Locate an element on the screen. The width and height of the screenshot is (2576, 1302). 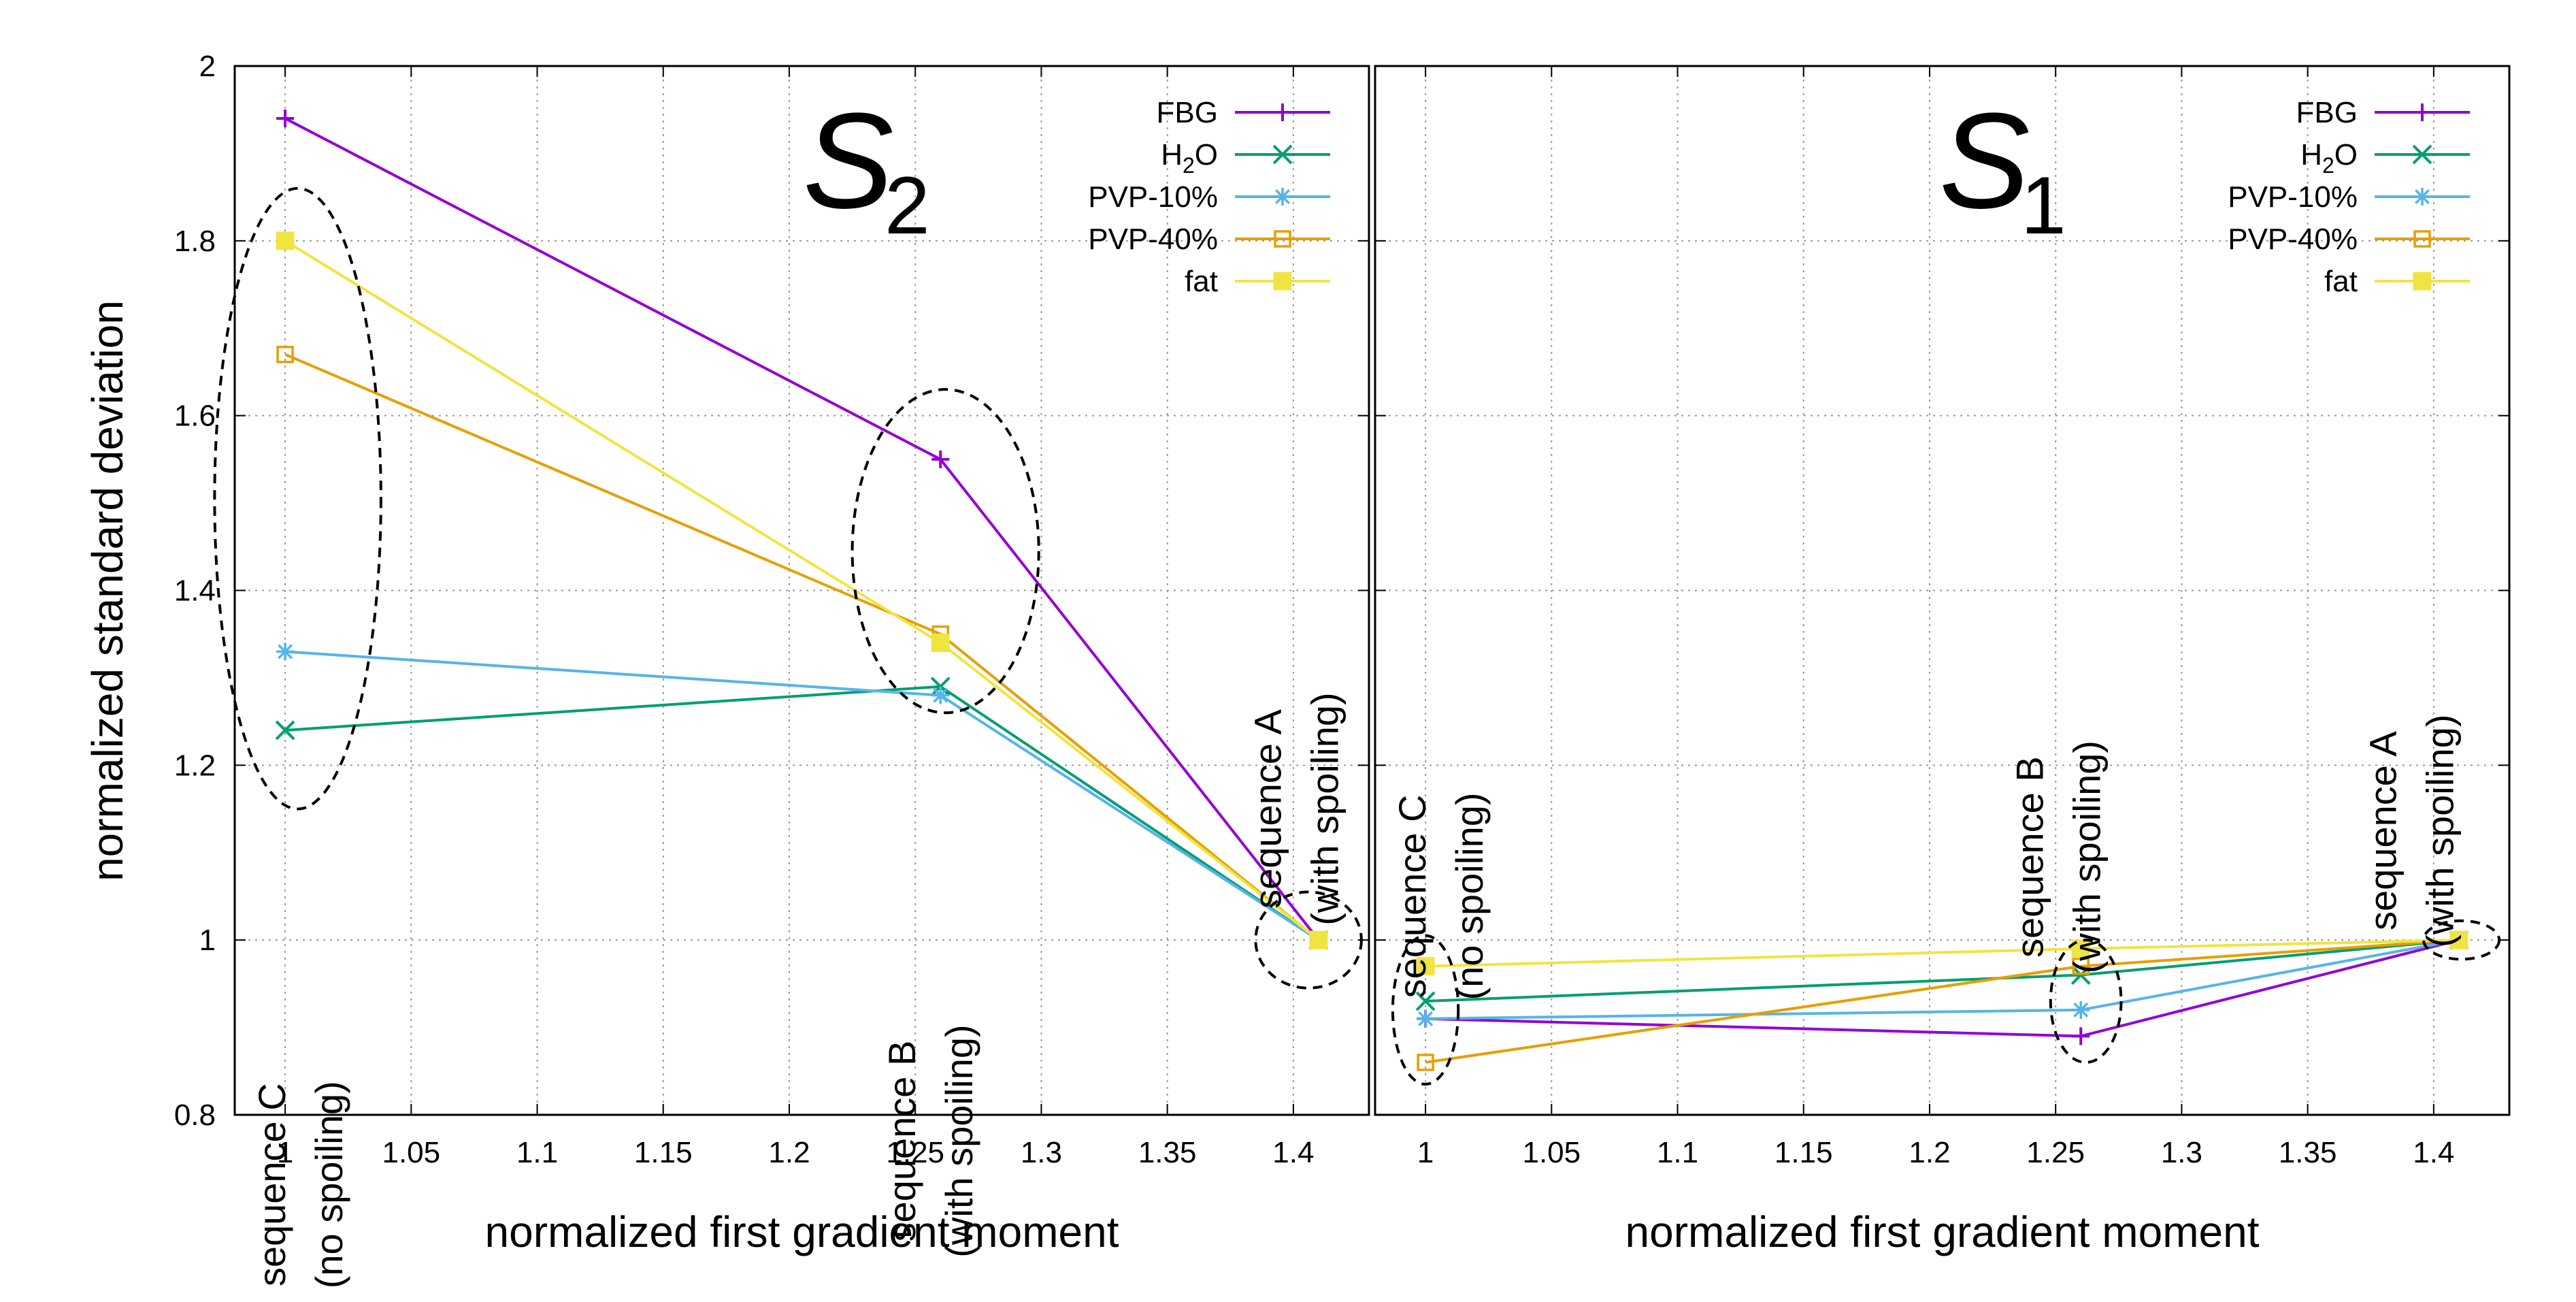
y-tick-label: 0.8 is located at coordinates (195, 1115).